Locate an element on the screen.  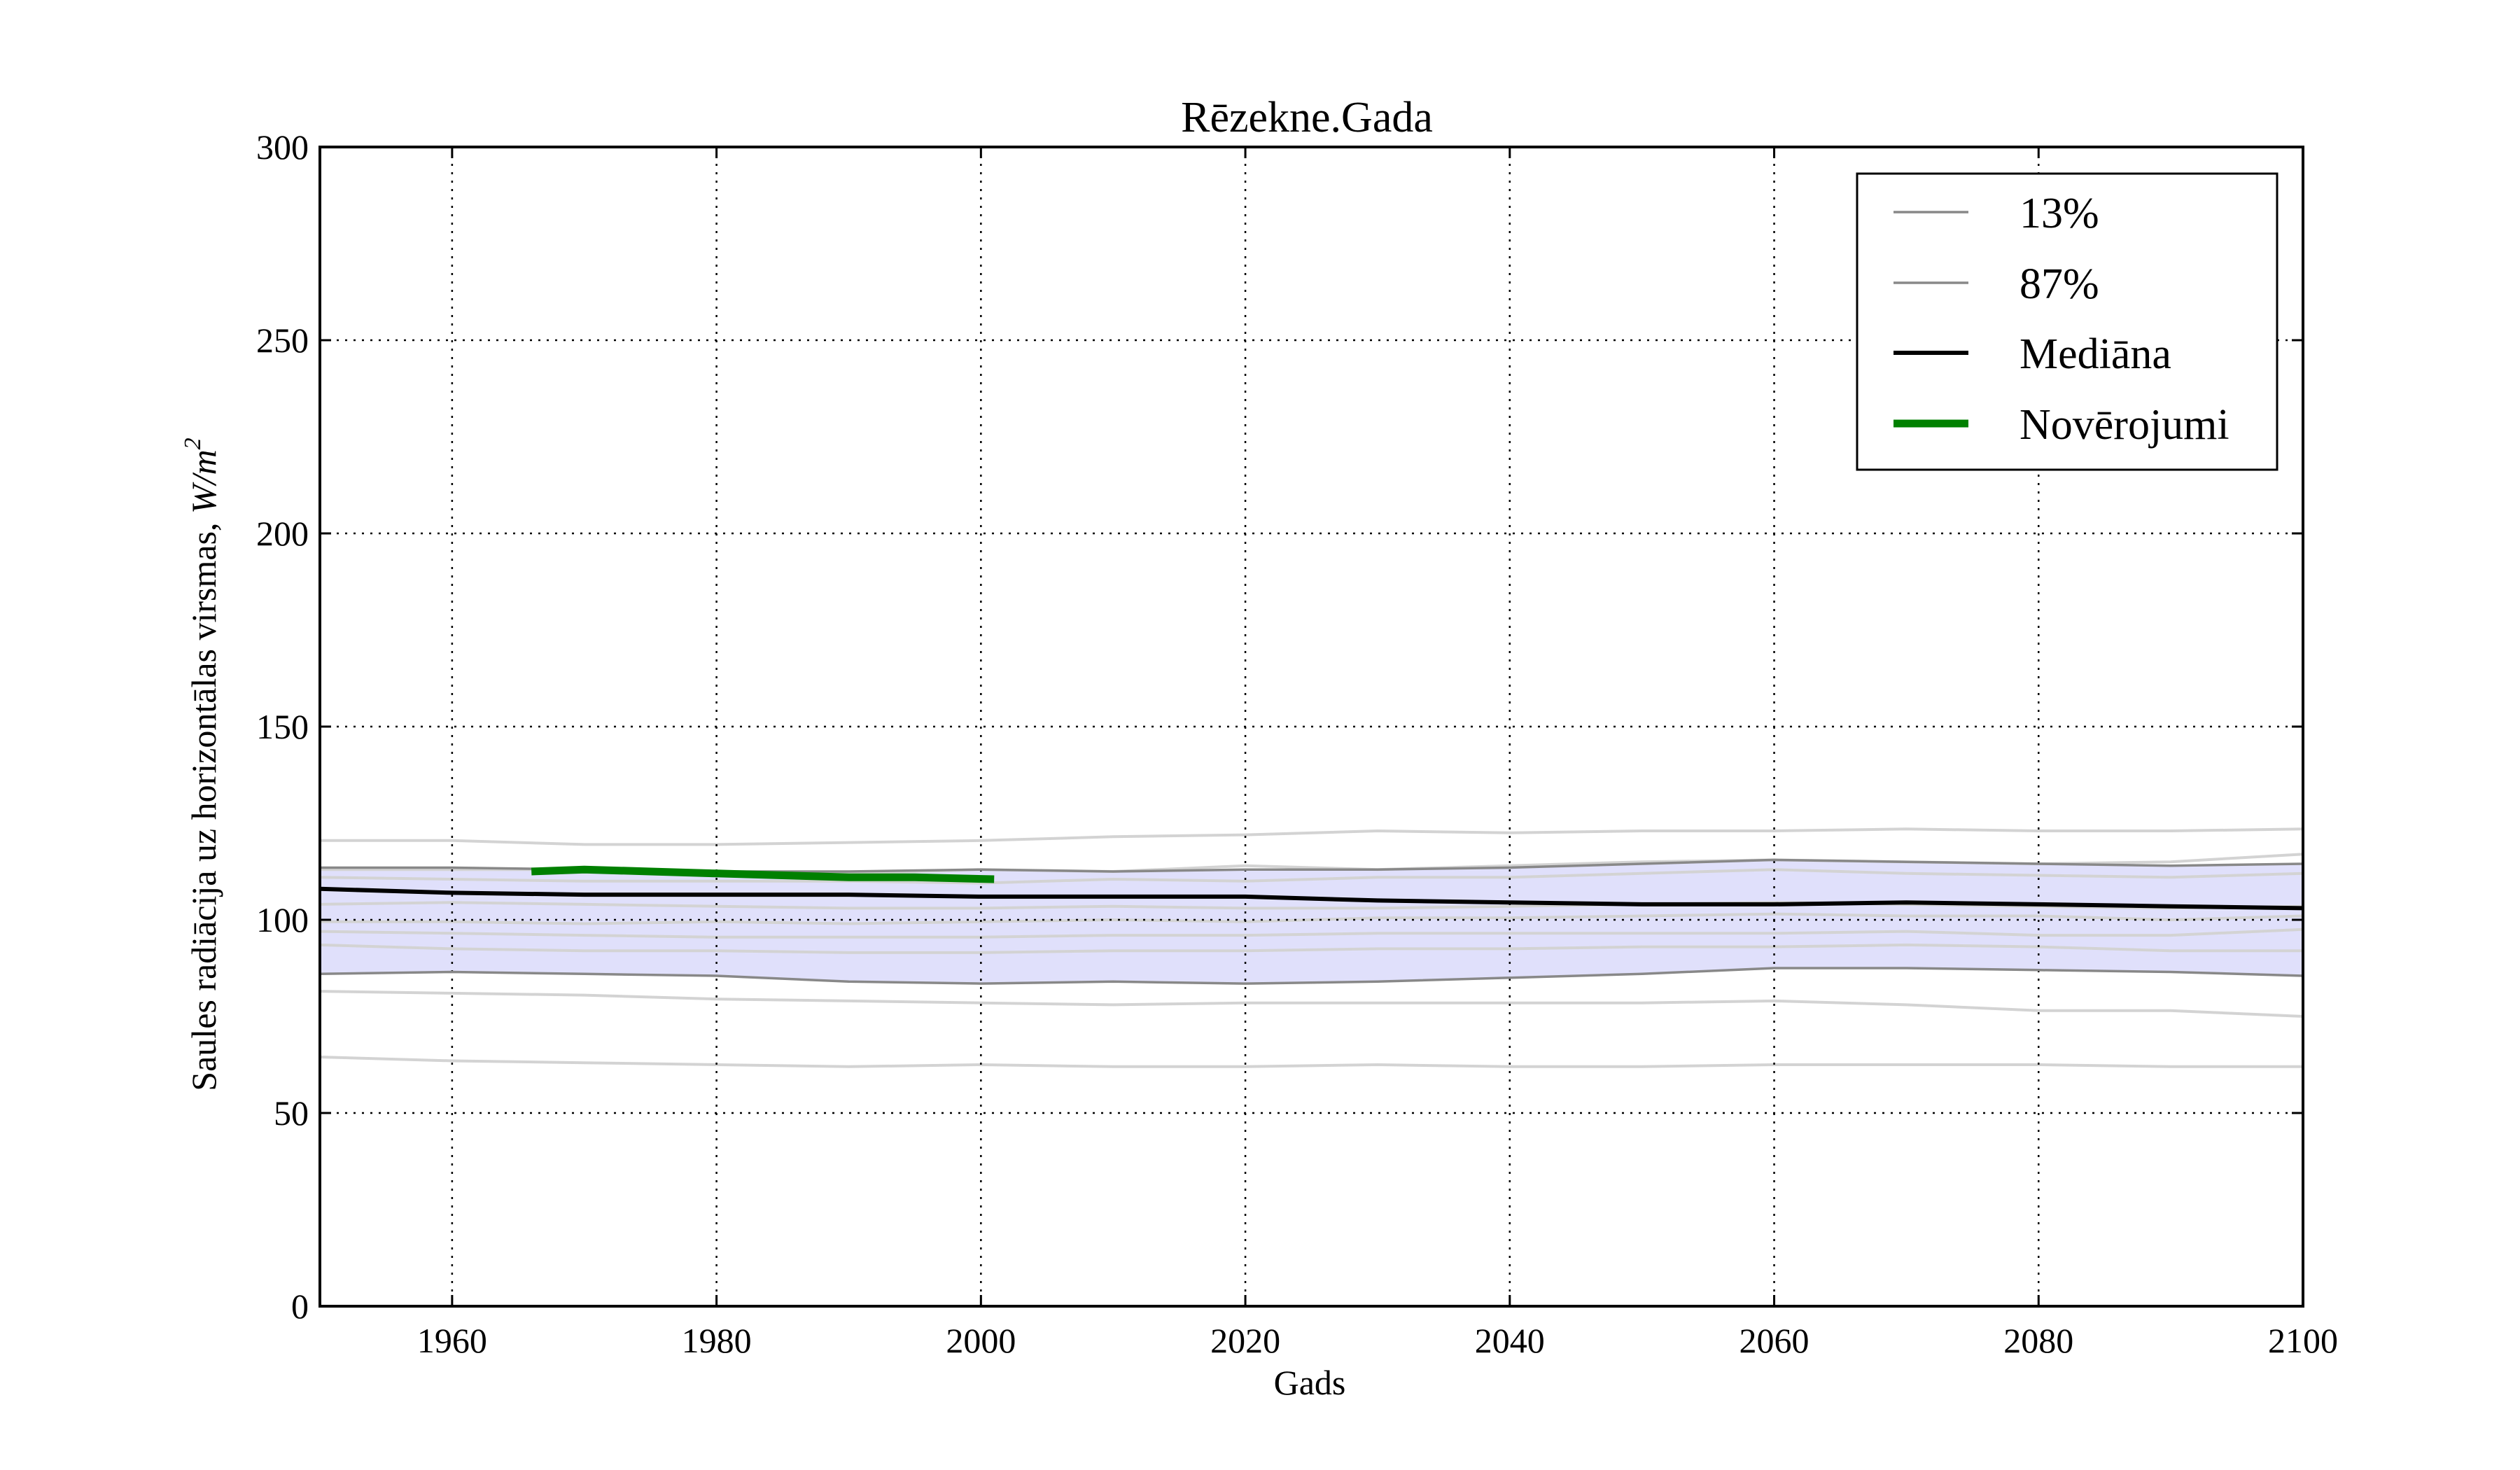
x-tick-label: 1980 is located at coordinates (717, 1340).